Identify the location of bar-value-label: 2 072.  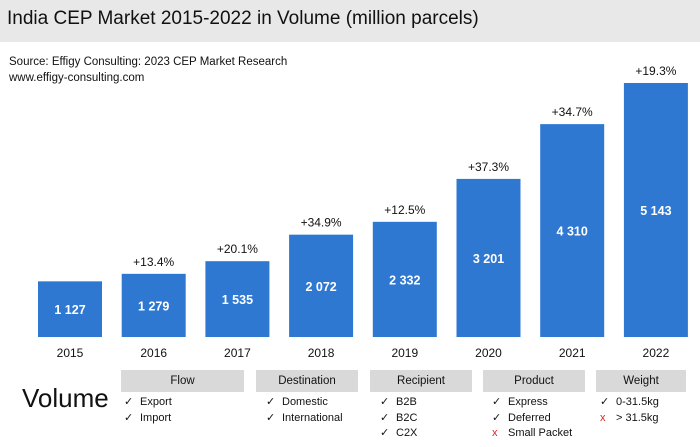
(320, 287).